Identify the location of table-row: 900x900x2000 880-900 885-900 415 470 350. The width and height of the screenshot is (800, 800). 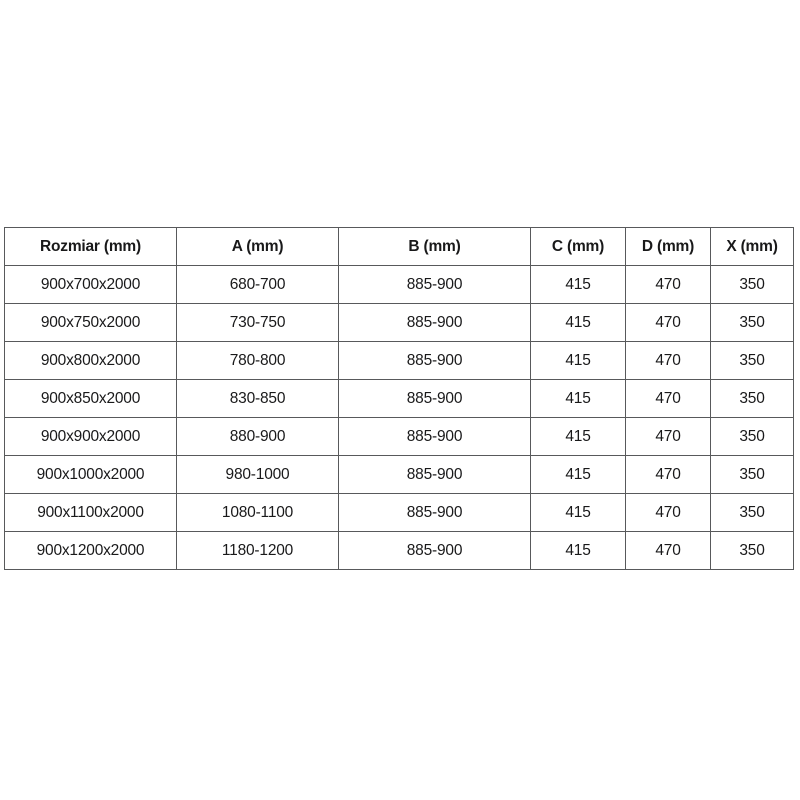
(399, 436).